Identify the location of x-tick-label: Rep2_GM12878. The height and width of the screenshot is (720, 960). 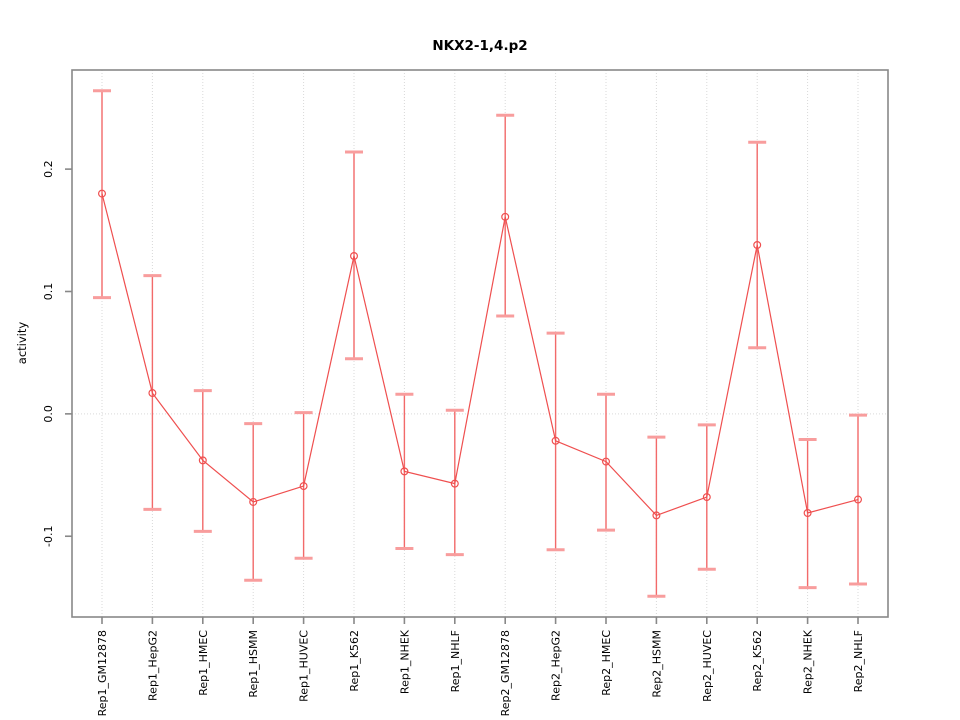
(505, 673).